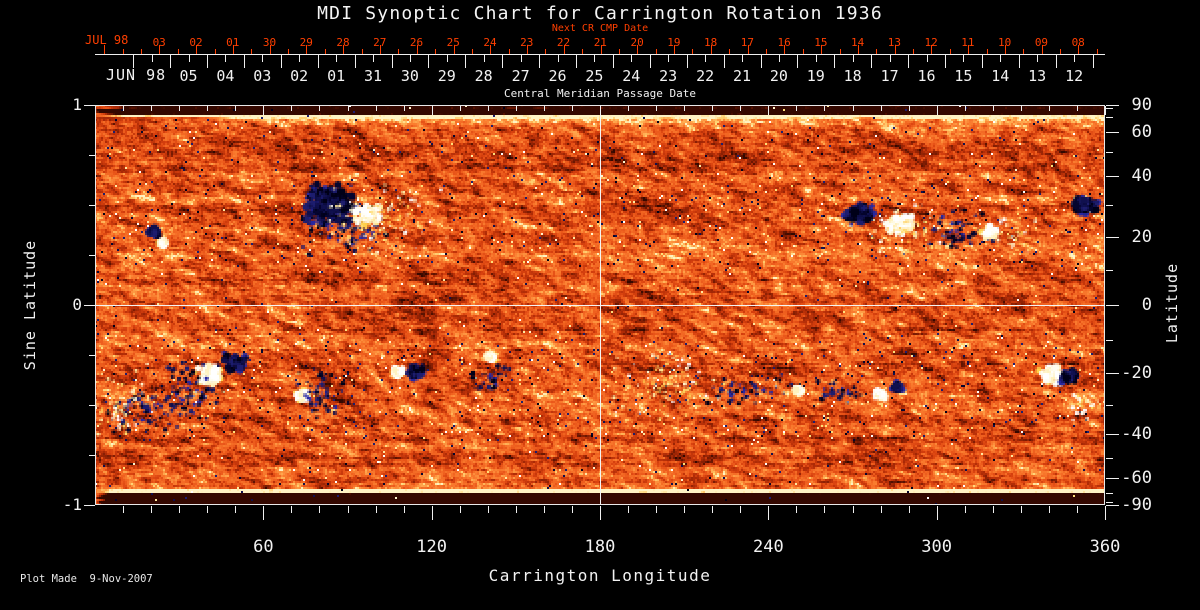 Image resolution: width=1200 pixels, height=610 pixels. Describe the element at coordinates (1005, 42) in the screenshot. I see `next-cr-tick-label: 10` at that location.